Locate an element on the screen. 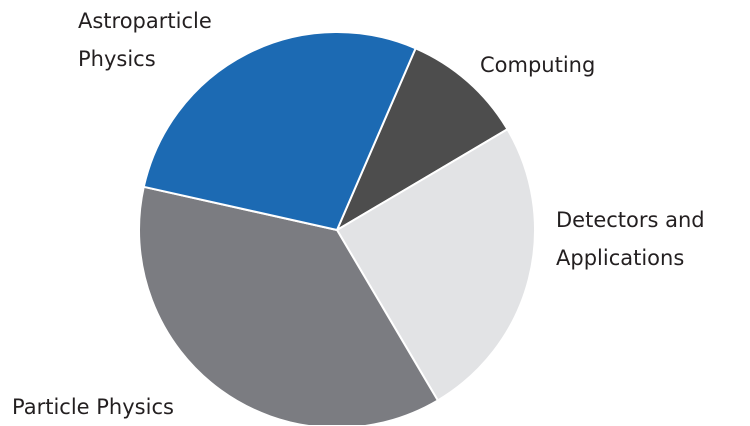  slice-label: Detectors and Applications is located at coordinates (630, 239).